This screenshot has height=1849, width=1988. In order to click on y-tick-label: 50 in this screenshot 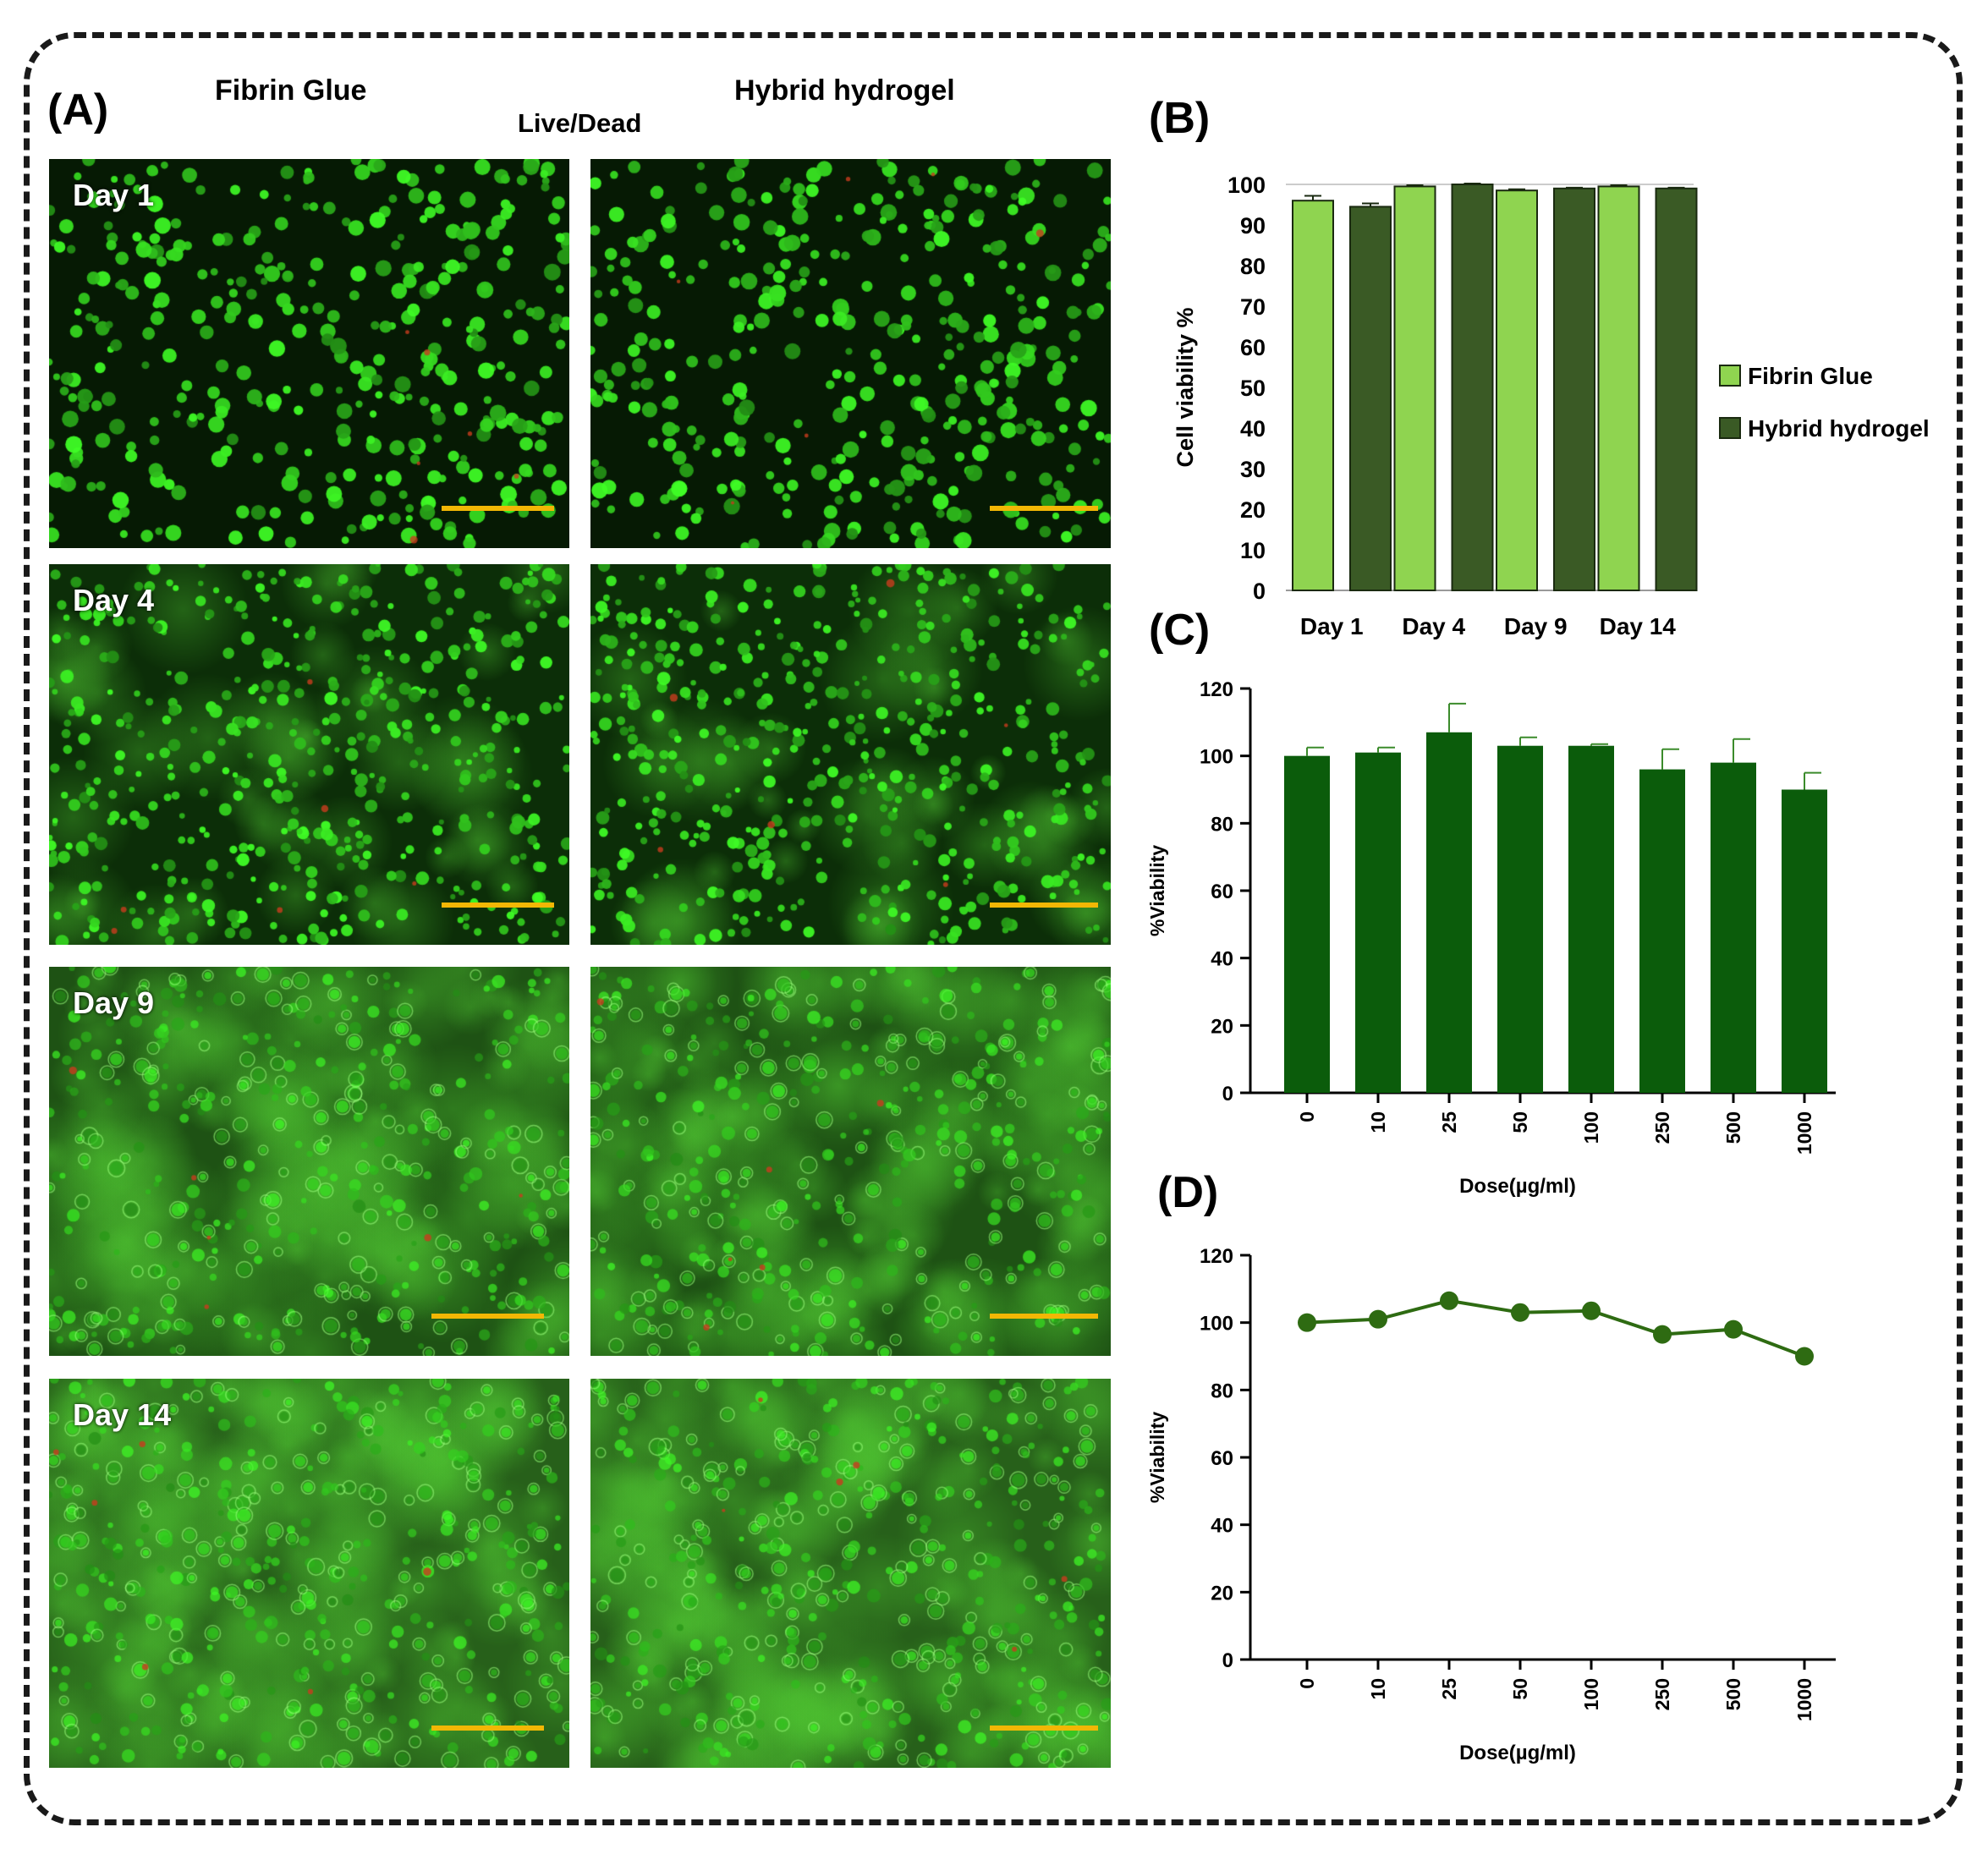, I will do `click(1253, 388)`.